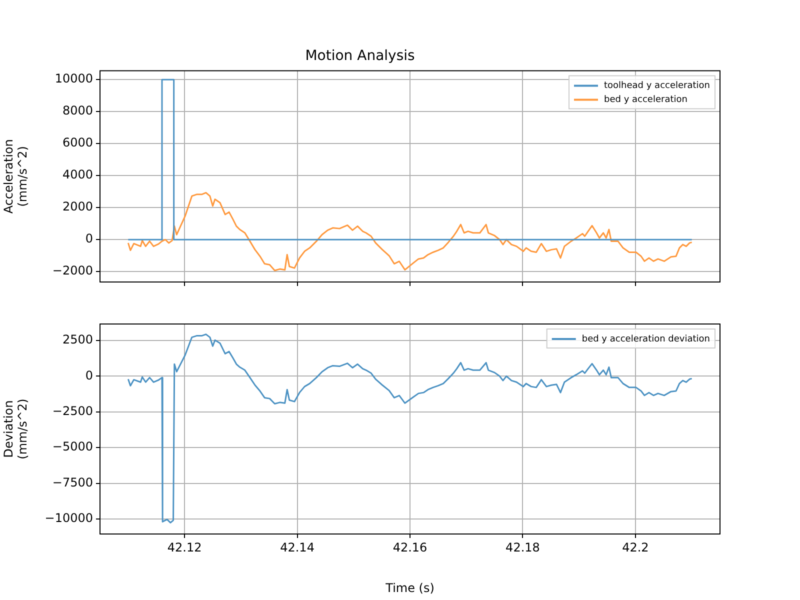 The height and width of the screenshot is (600, 800). I want to click on chart-title: Motion Analysis, so click(360, 56).